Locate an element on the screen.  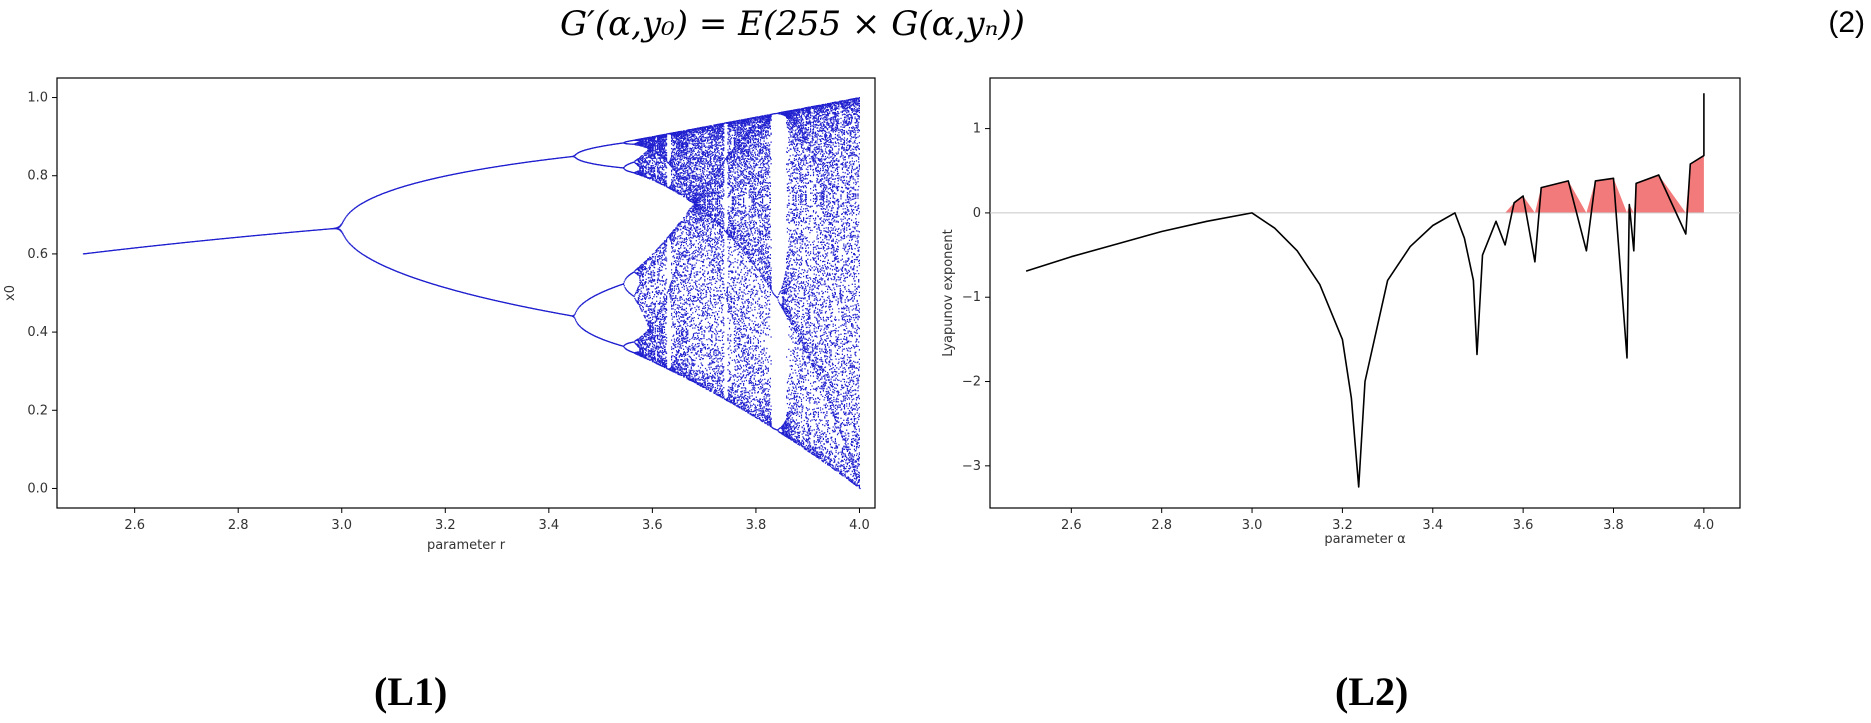
equation: G′(α,y₀) = E(255 × G(α,yₙ)) is located at coordinates (792, 24).